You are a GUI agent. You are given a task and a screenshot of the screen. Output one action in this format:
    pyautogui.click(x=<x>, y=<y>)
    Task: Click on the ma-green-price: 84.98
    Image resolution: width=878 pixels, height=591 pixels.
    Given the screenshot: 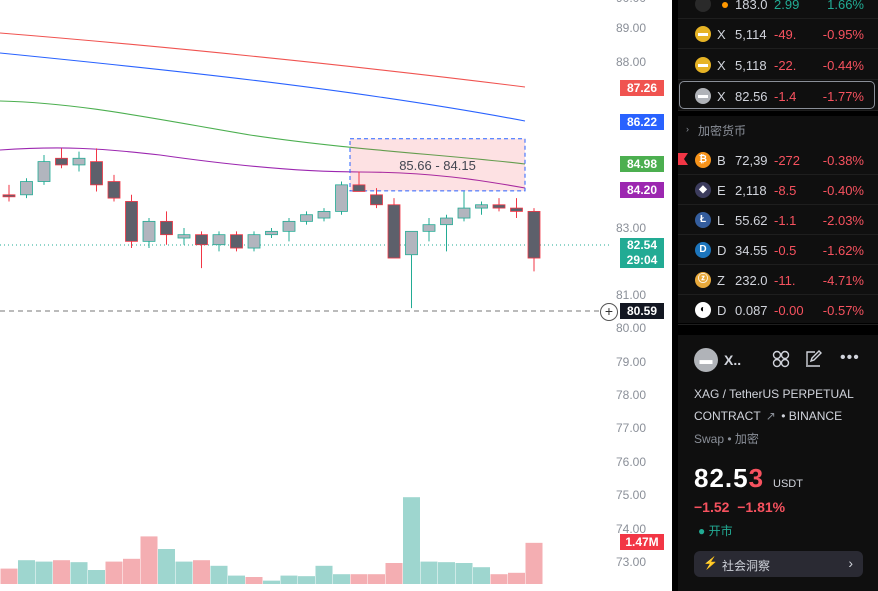 What is the action you would take?
    pyautogui.click(x=642, y=164)
    